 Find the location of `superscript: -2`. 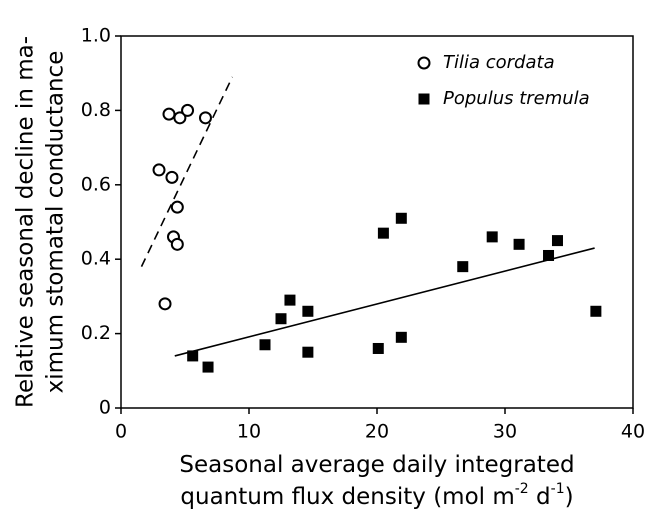

superscript: -2 is located at coordinates (522, 489).